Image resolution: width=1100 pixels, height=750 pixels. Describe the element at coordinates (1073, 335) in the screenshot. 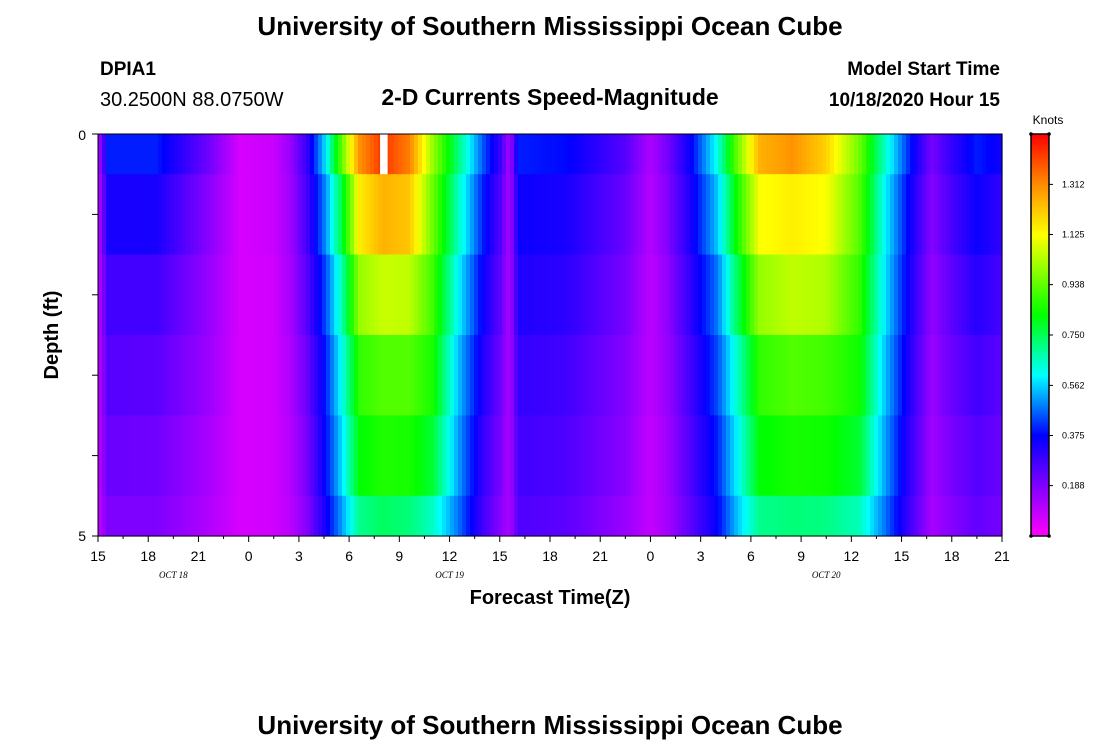

I see `colorbar-tick-label: 0.750` at that location.